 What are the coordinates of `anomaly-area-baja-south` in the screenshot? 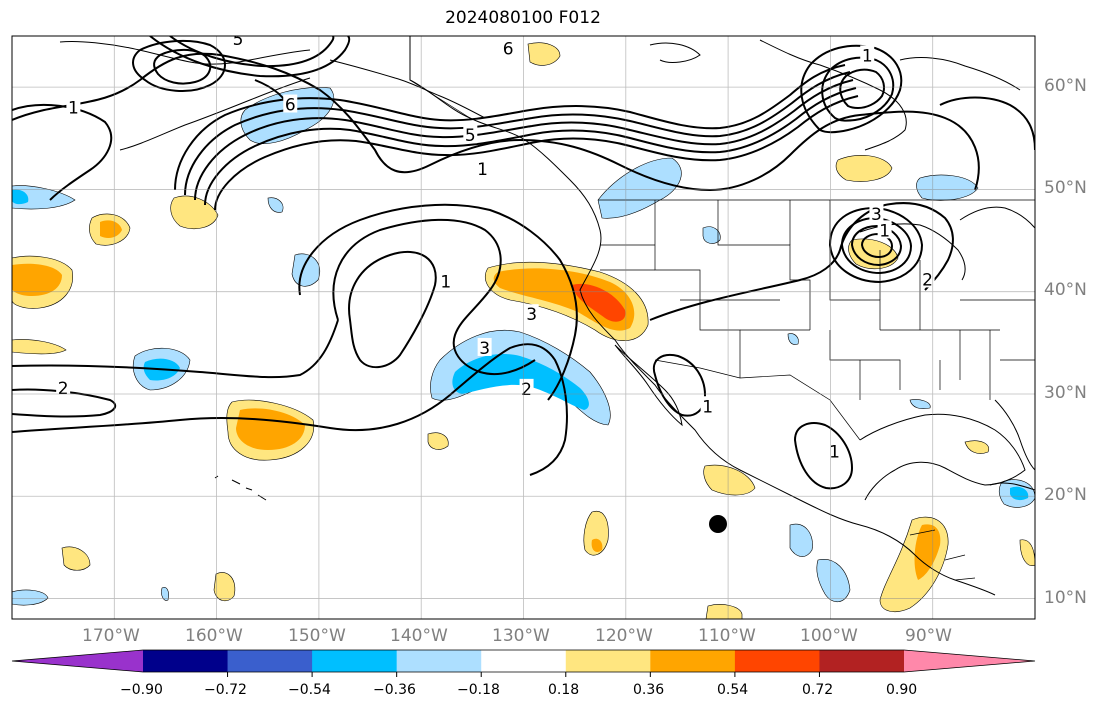 It's located at (801, 540).